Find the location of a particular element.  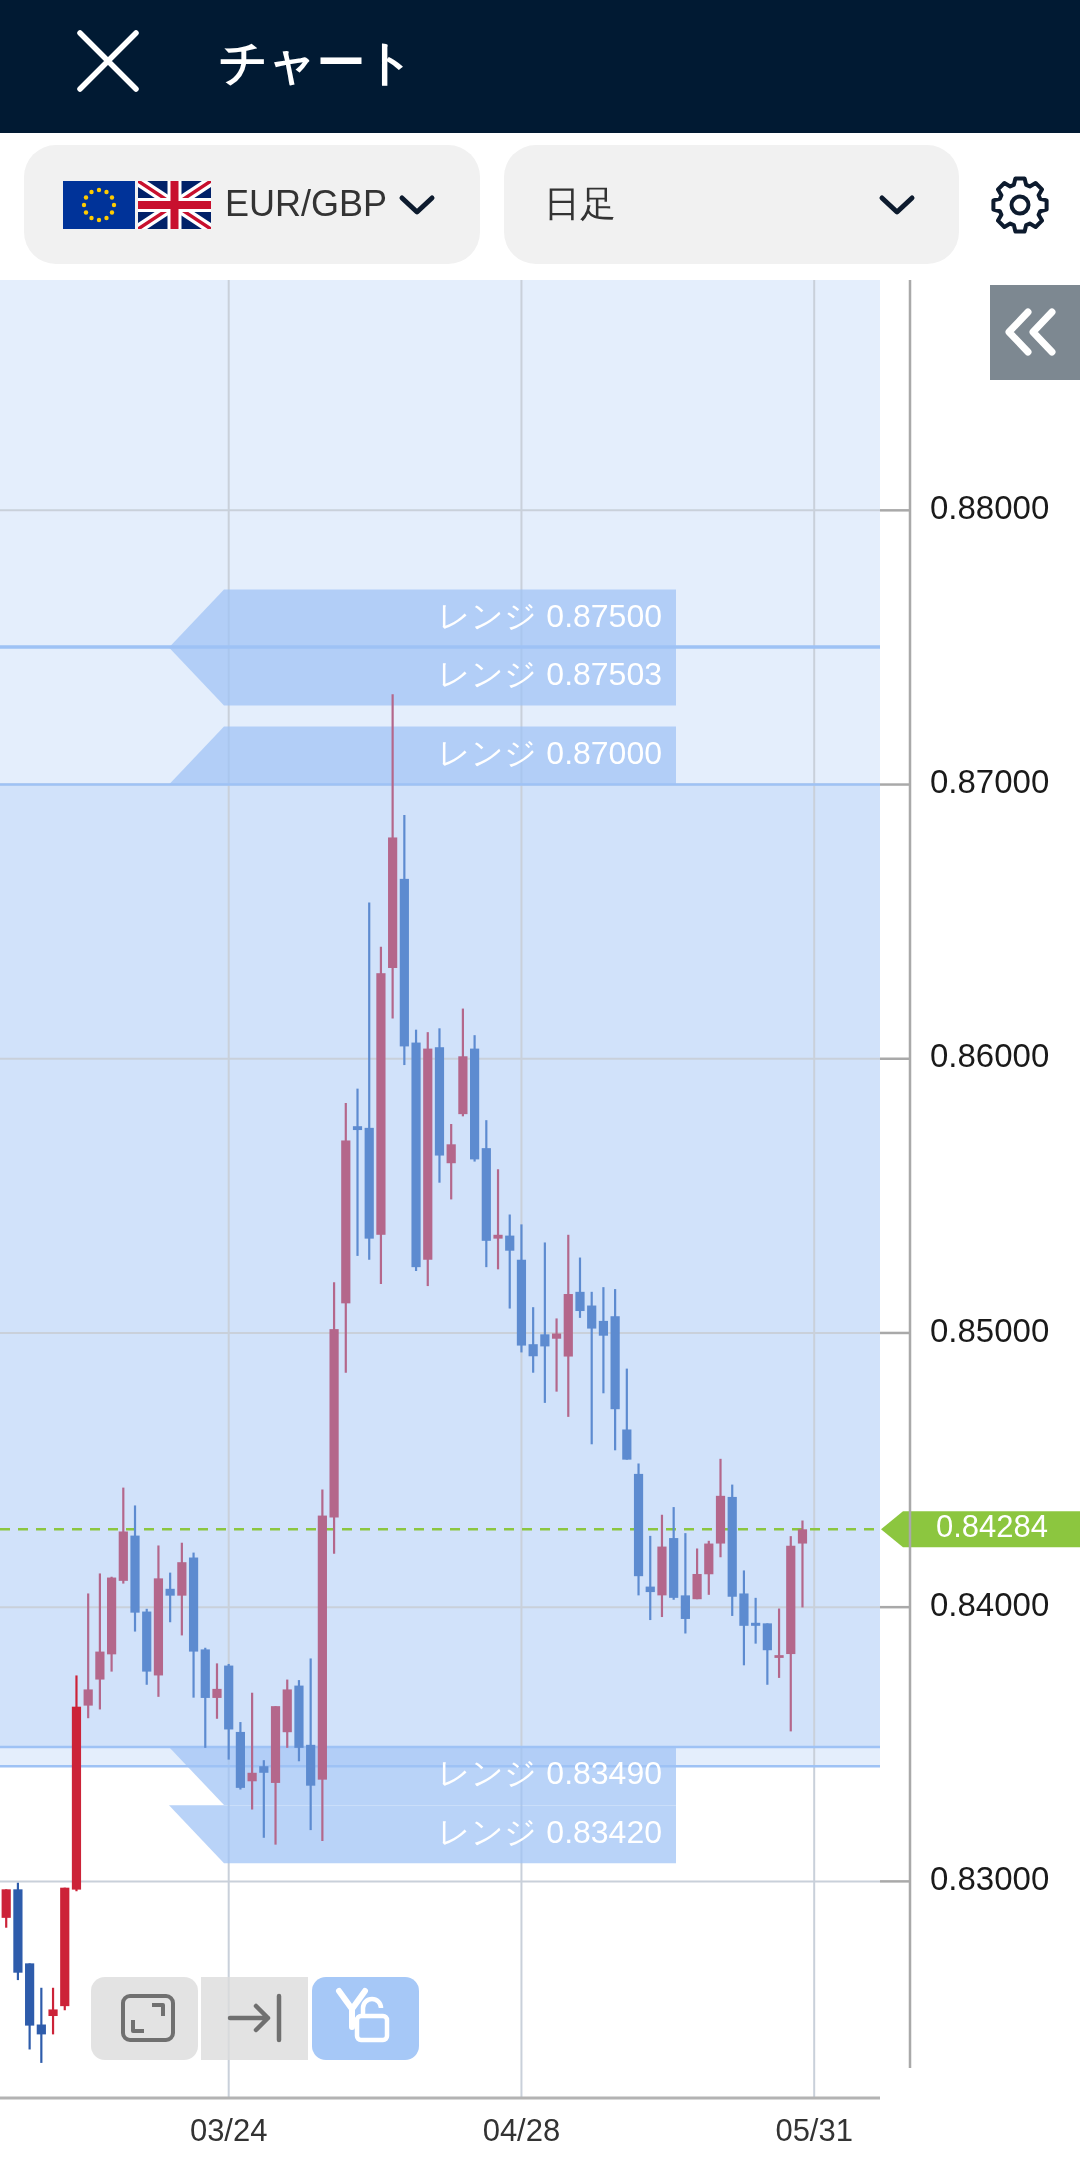

x-tick-label: 05/31 is located at coordinates (814, 2131).